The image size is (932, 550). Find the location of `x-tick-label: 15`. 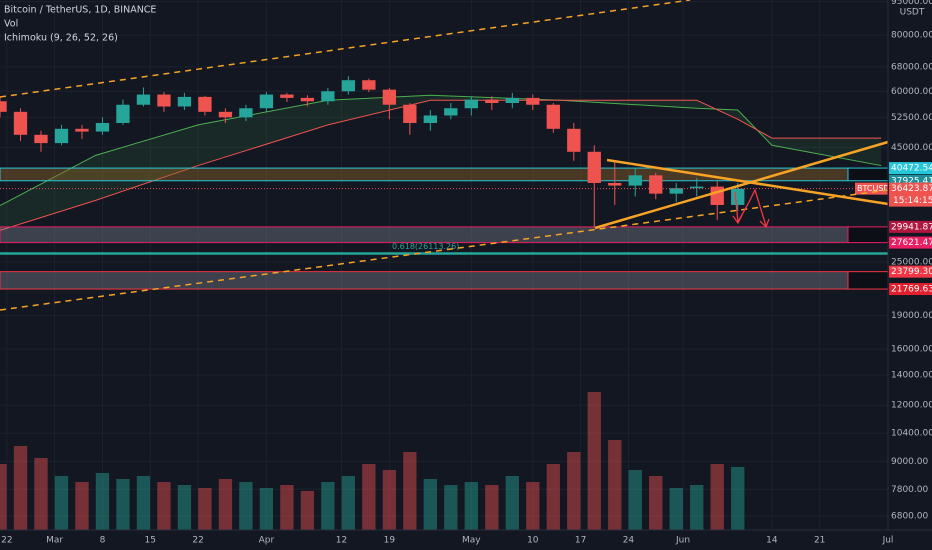

x-tick-label: 15 is located at coordinates (150, 541).